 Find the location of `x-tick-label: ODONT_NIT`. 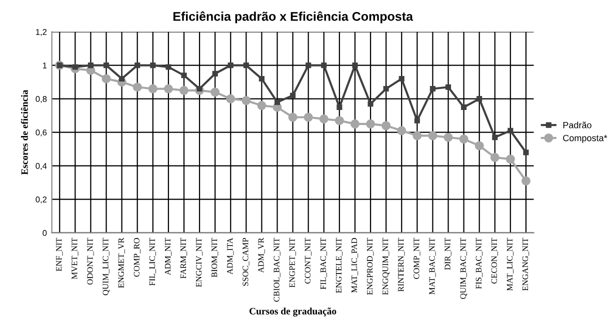

x-tick-label: ODONT_NIT is located at coordinates (90, 261).